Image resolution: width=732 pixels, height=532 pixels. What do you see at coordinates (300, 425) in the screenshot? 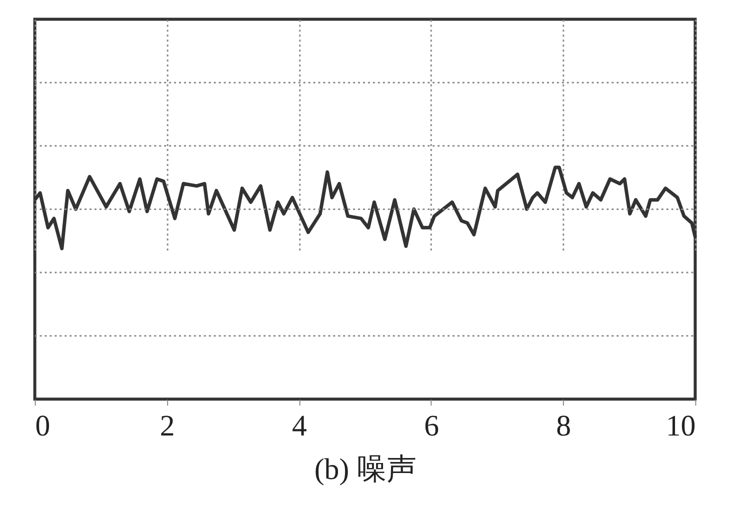
I see `x-tick-label: 4` at bounding box center [300, 425].